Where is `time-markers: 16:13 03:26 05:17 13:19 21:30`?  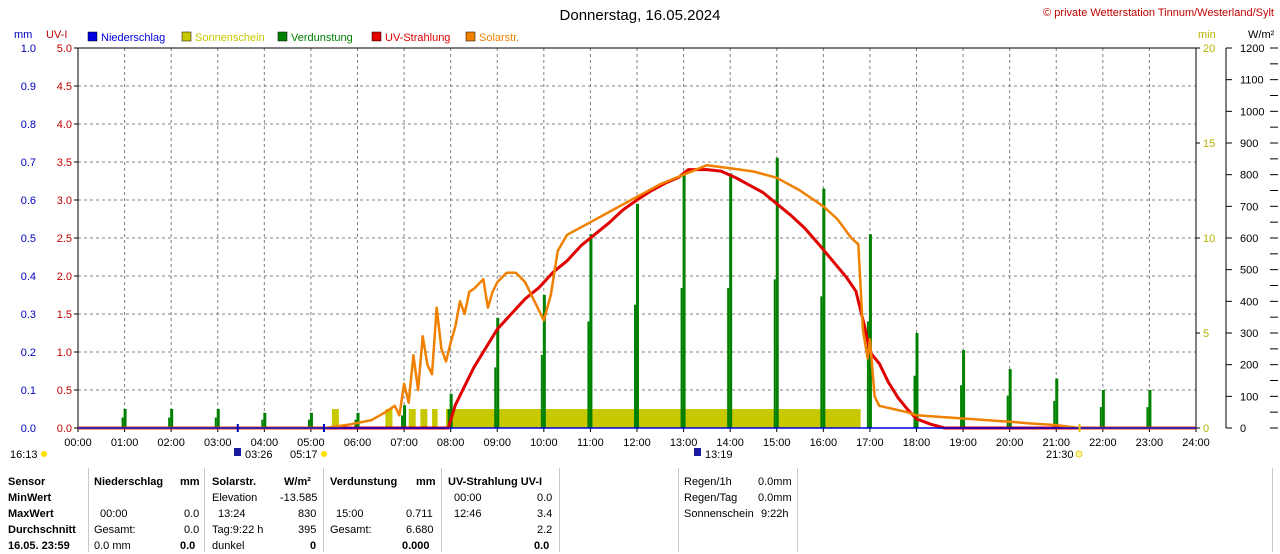 time-markers: 16:13 03:26 05:17 13:19 21:30 is located at coordinates (546, 454).